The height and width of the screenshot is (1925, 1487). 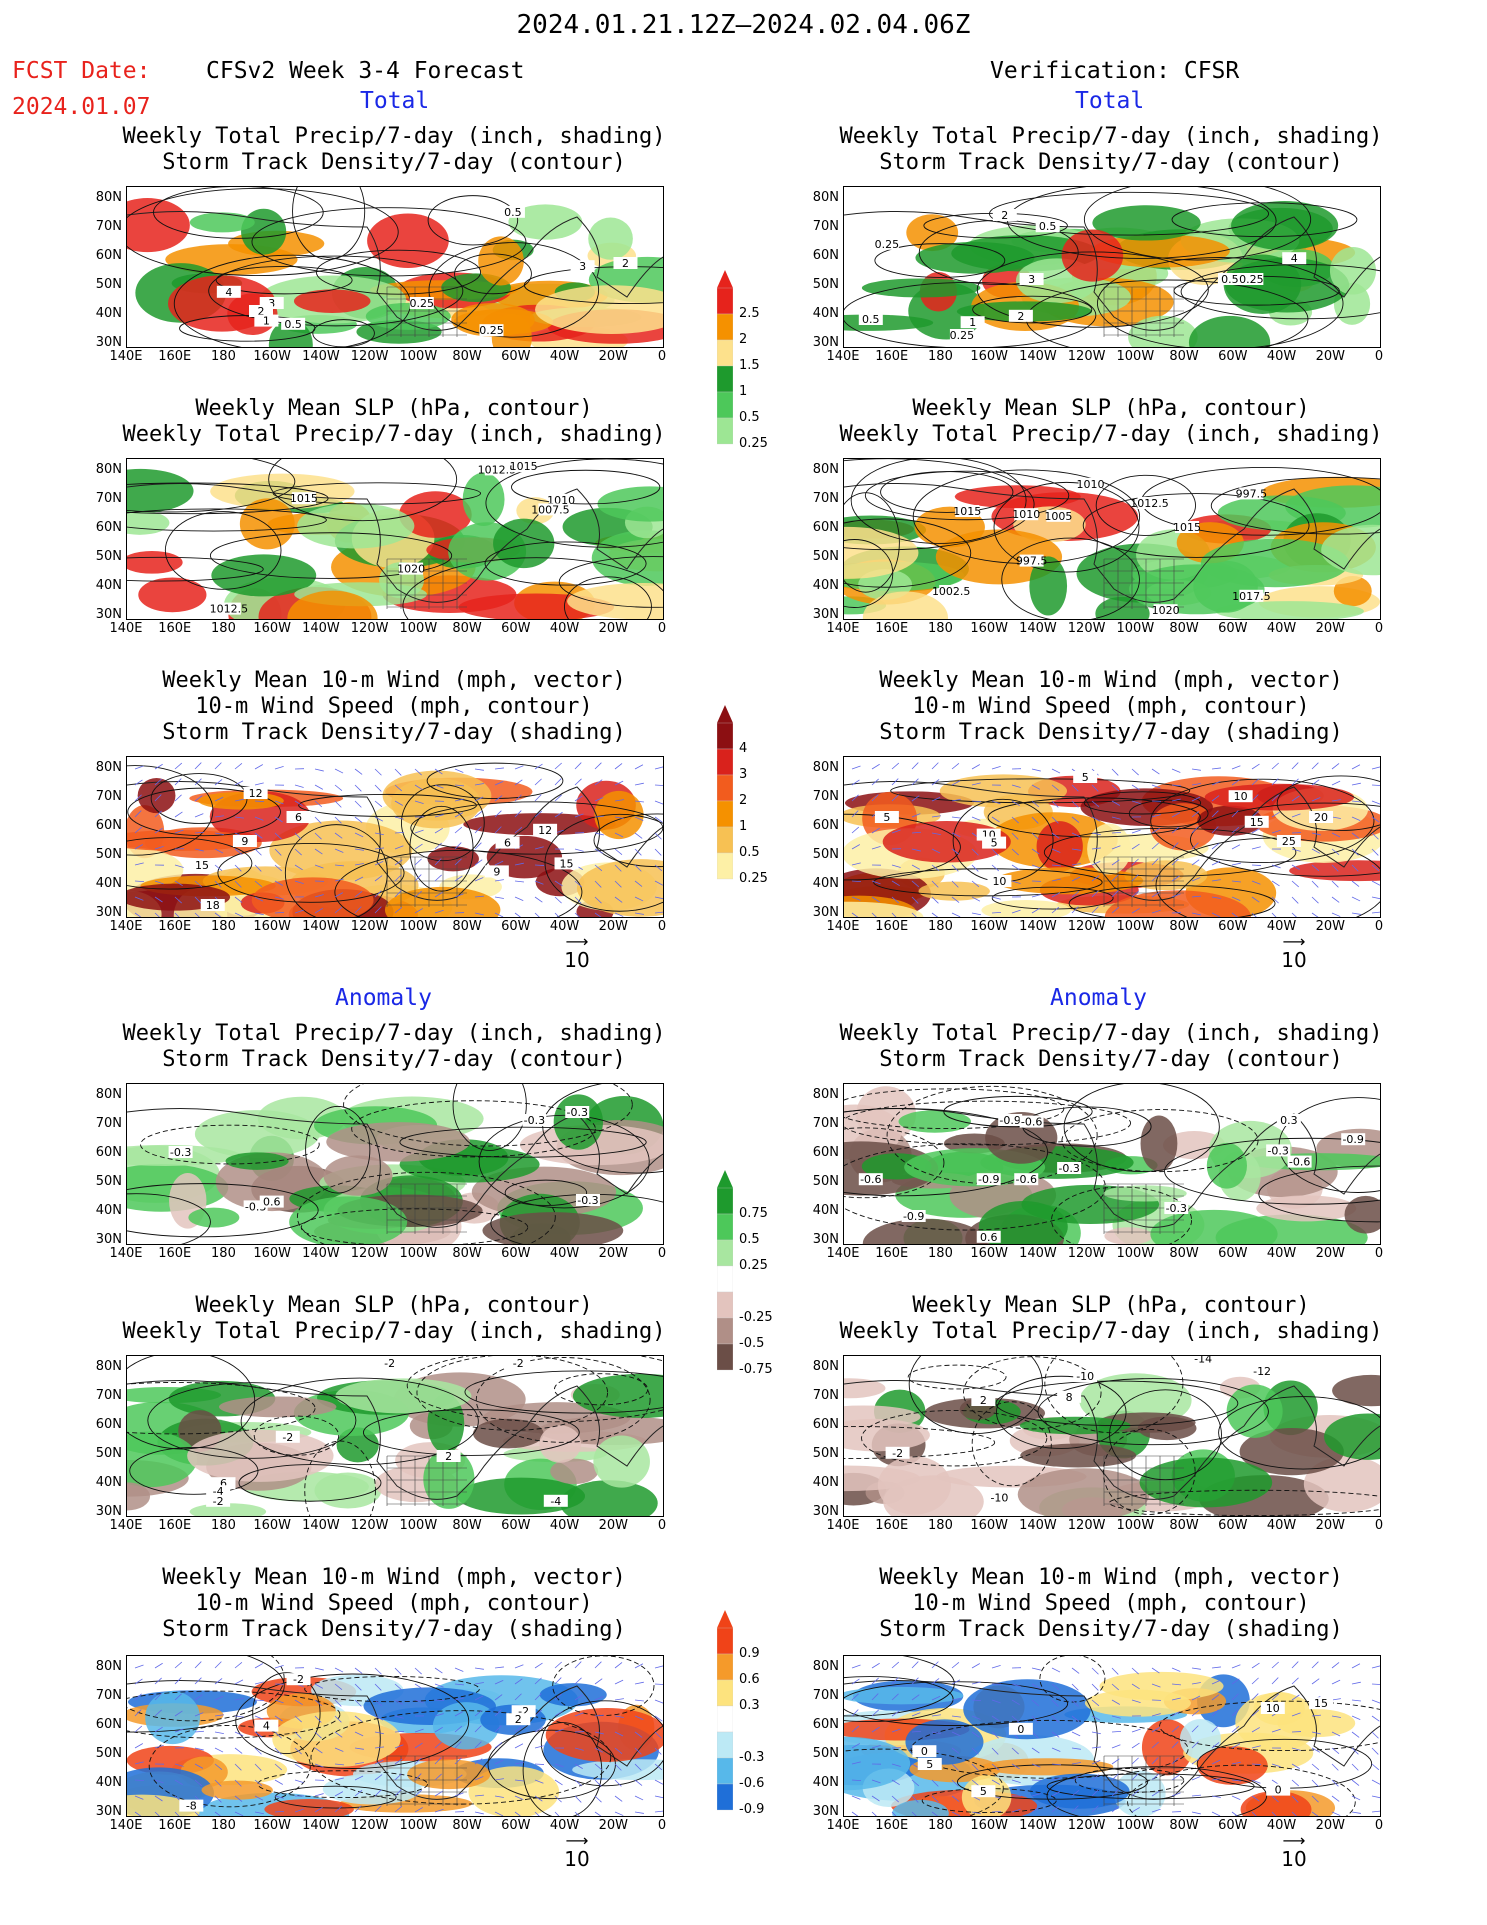 I want to click on anomprecip-colorbar, so click(x=725, y=1273).